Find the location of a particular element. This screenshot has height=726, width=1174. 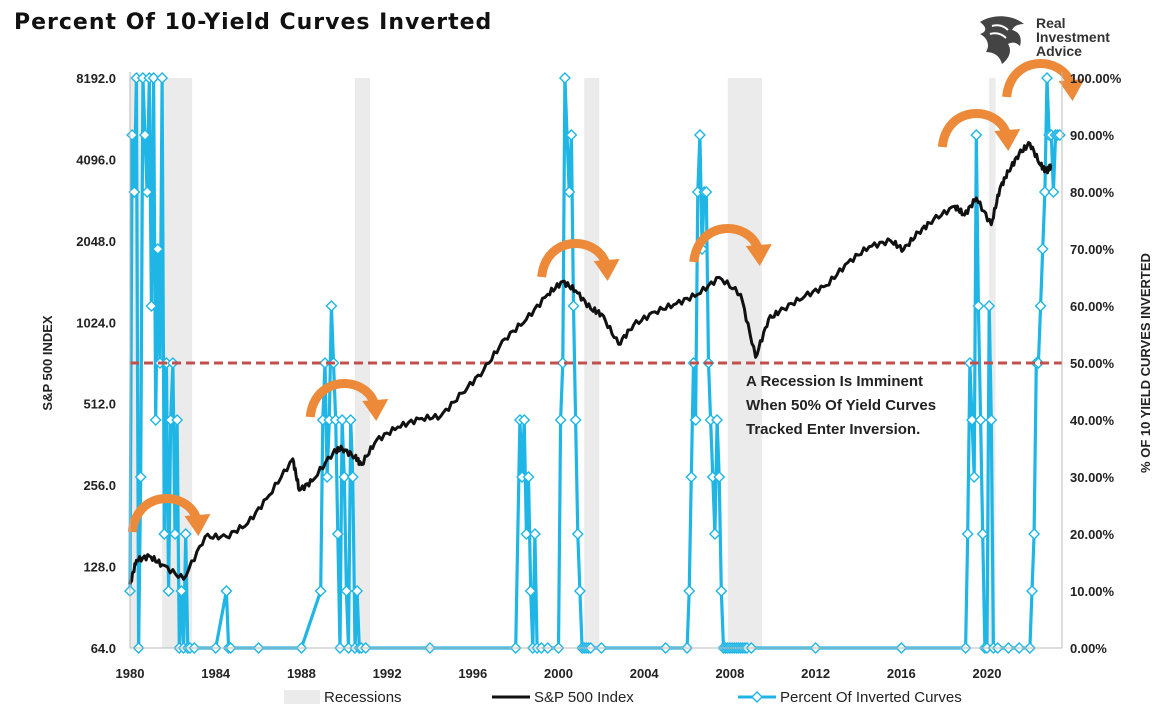

x-tick-label: 2000 is located at coordinates (558, 673).